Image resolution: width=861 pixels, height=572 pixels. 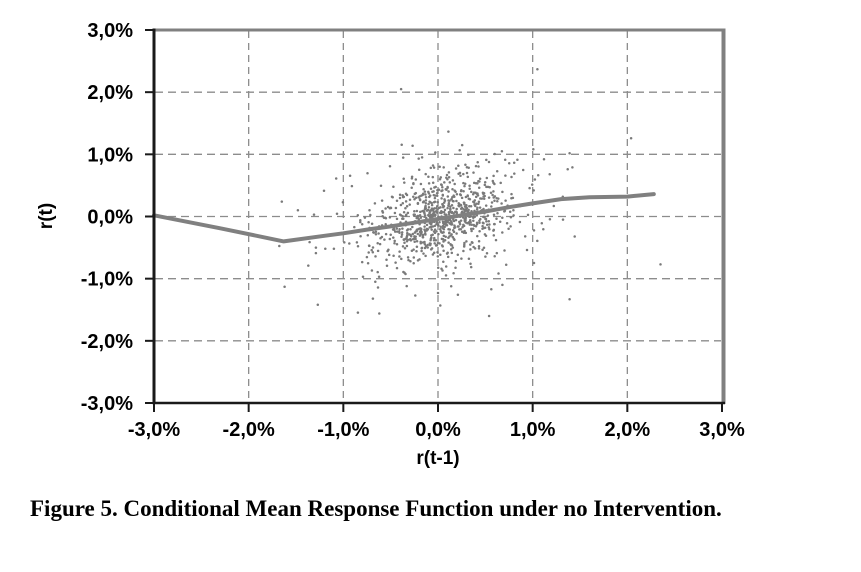 What do you see at coordinates (438, 430) in the screenshot?
I see `x-tick-label: 0,0%` at bounding box center [438, 430].